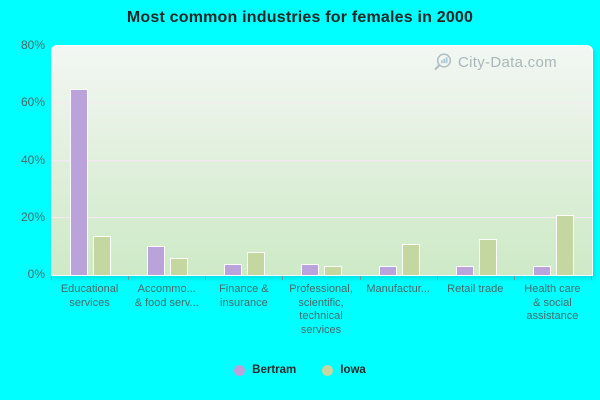 This screenshot has width=600, height=400. What do you see at coordinates (321, 316) in the screenshot?
I see `x-axis-label-line: technical` at bounding box center [321, 316].